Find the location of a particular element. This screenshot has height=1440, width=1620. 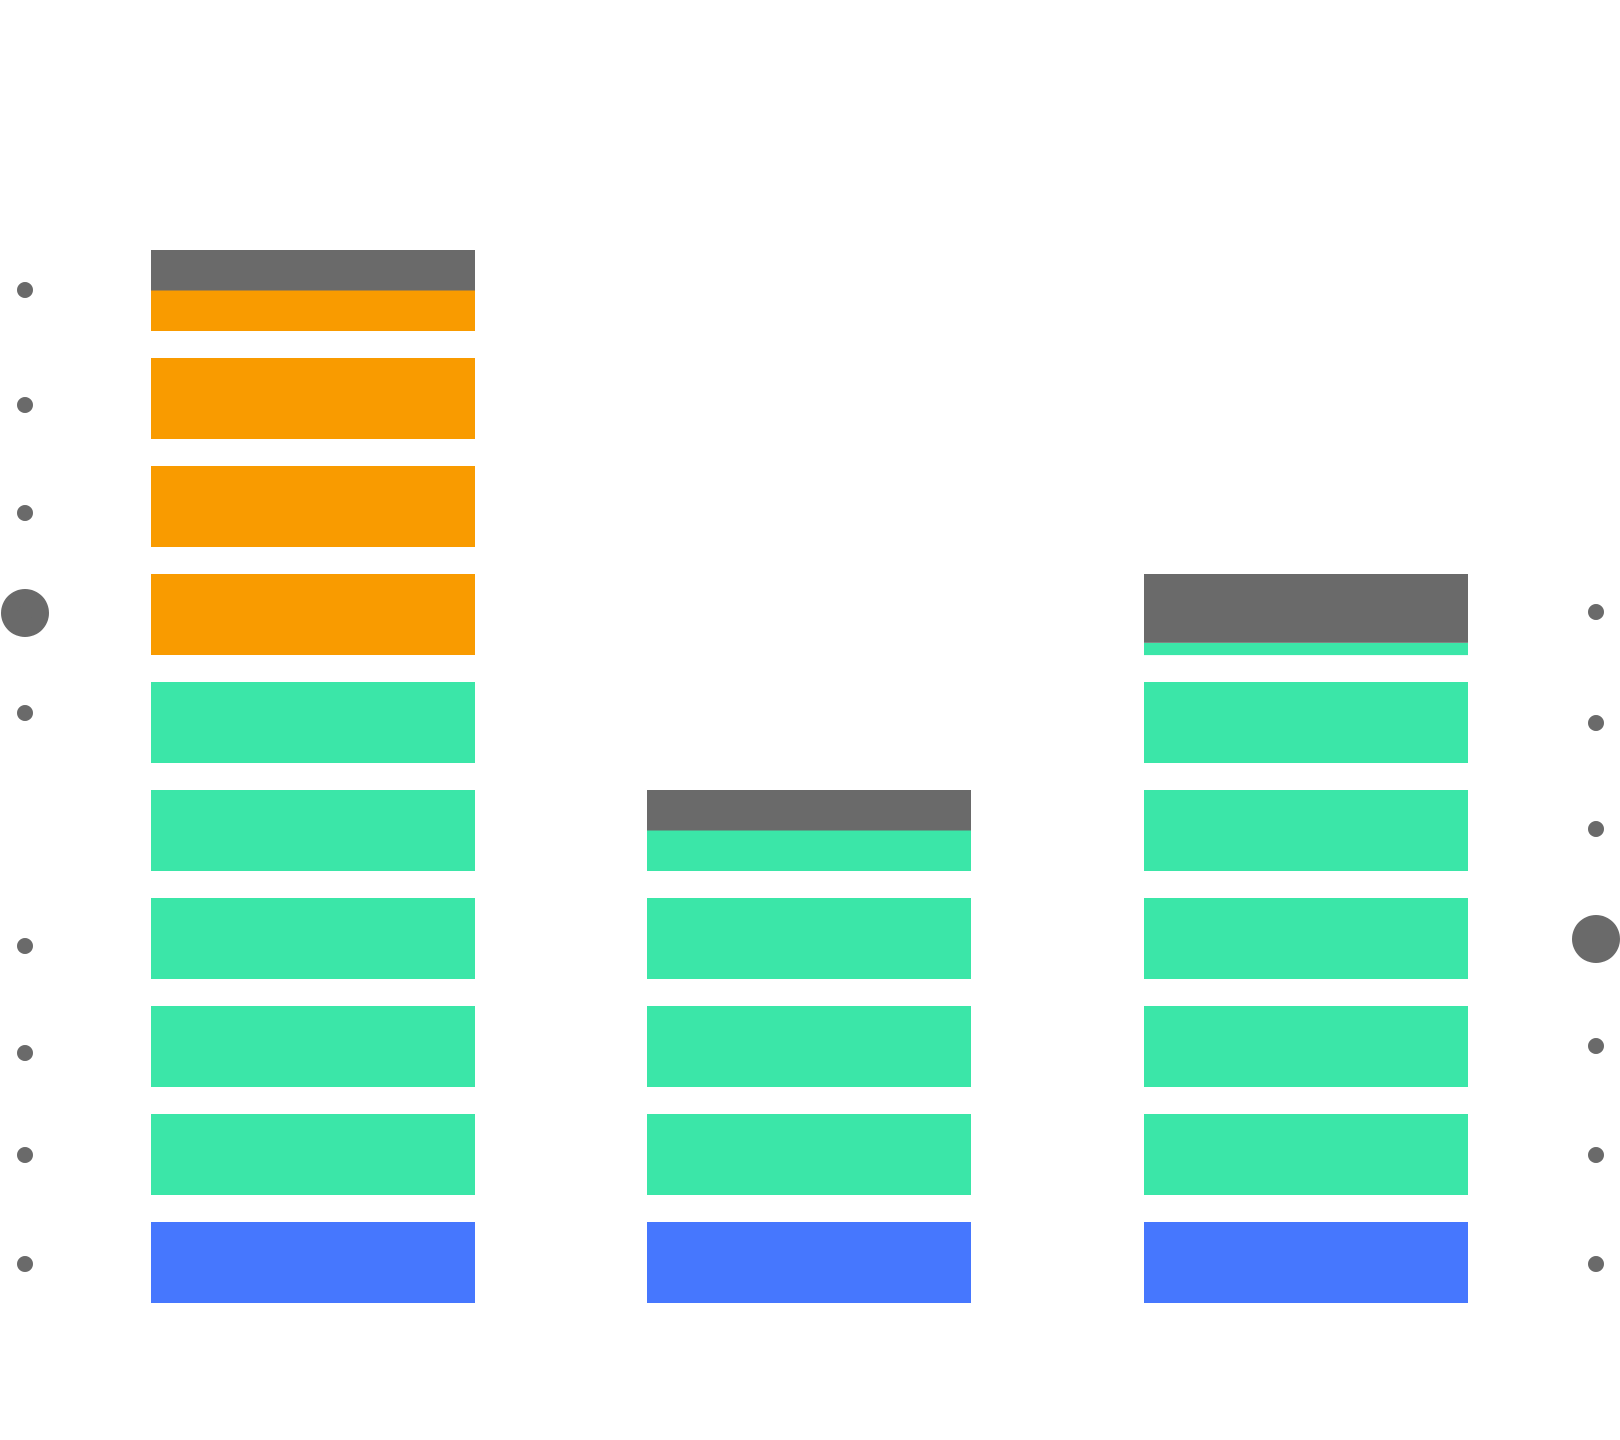

marker-right-highlight is located at coordinates (1596, 939).